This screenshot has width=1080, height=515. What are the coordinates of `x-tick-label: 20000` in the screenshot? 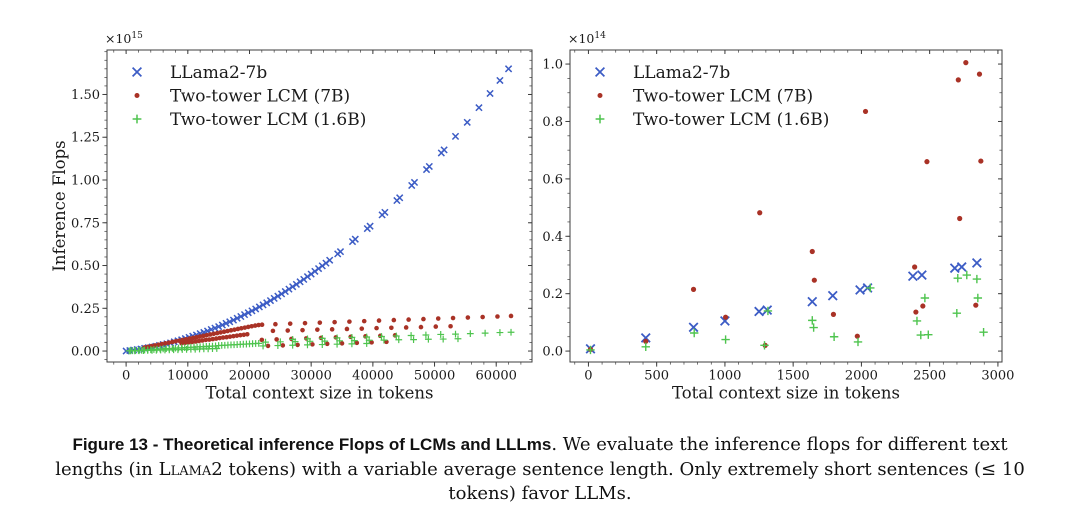 It's located at (249, 376).